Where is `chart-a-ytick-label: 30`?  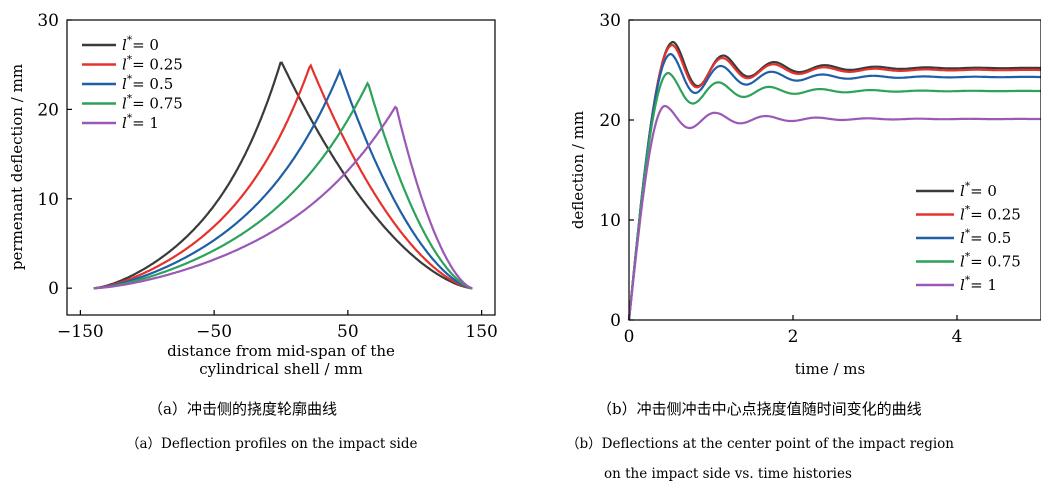 chart-a-ytick-label: 30 is located at coordinates (48, 21).